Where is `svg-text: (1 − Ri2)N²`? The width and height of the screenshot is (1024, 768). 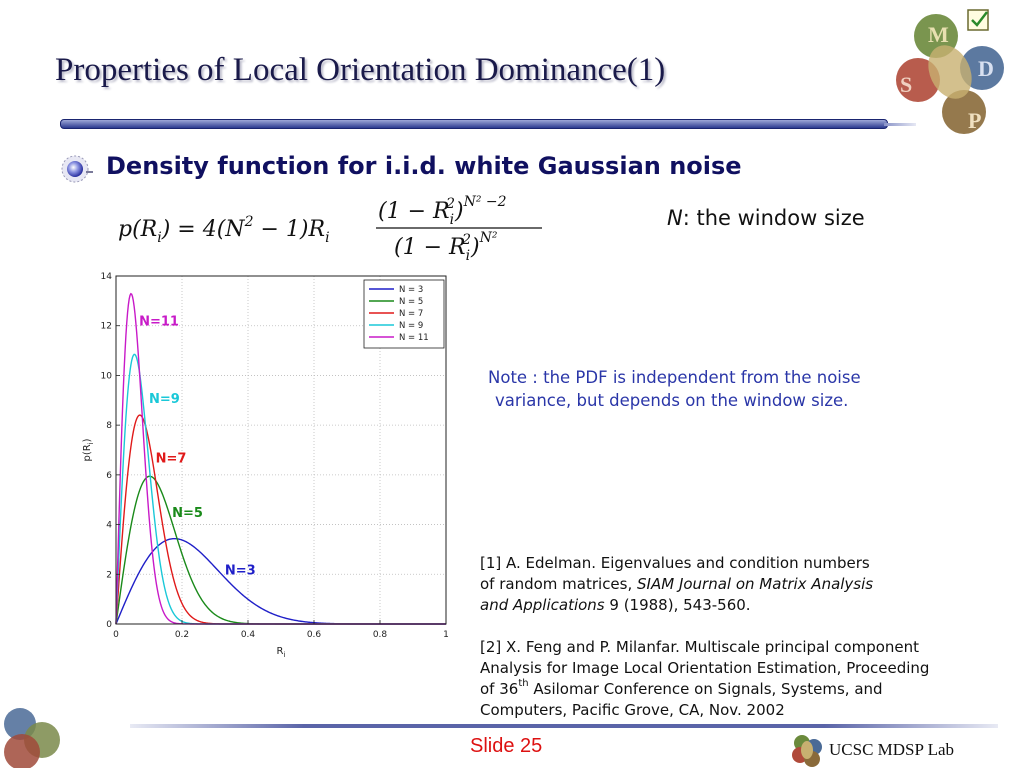 svg-text: (1 − Ri2)N² is located at coordinates (446, 245).